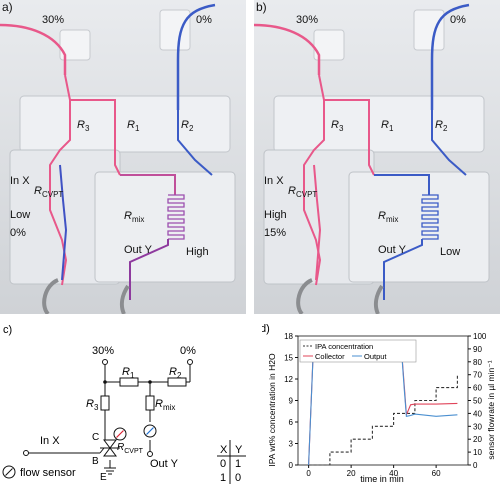 This screenshot has width=500, height=490. What do you see at coordinates (436, 473) in the screenshot?
I see `x-tick-label: 60` at bounding box center [436, 473].